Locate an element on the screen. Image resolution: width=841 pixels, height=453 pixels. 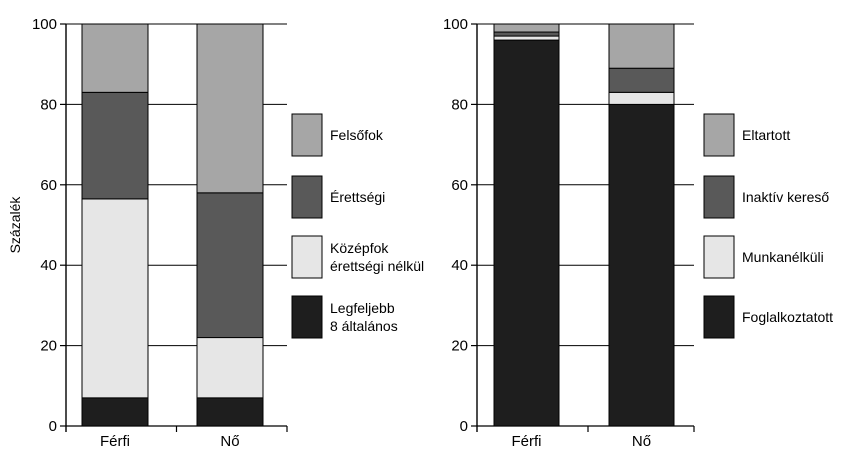
legend-label: érettségi nélkül is located at coordinates (377, 266).